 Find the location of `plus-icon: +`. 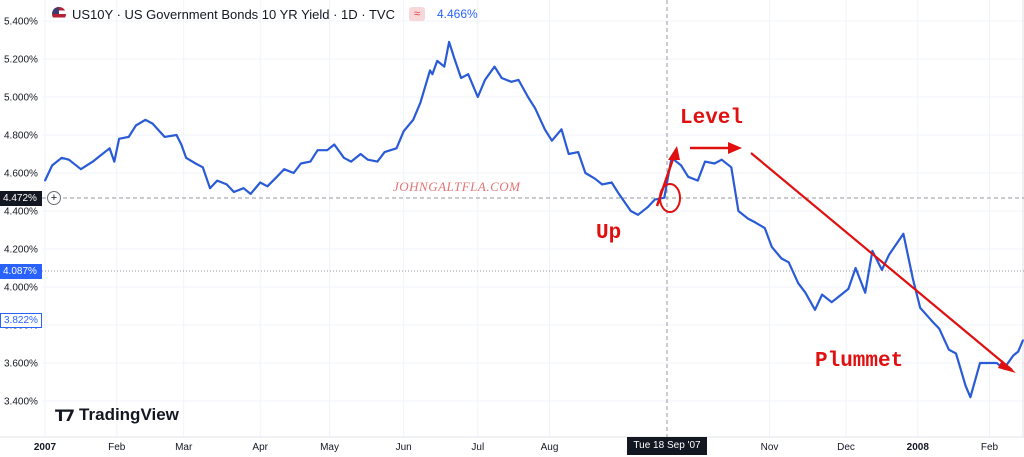

plus-icon: + is located at coordinates (54, 198).